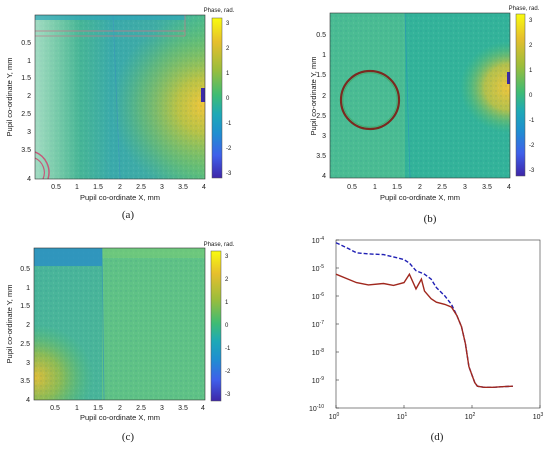 The width and height of the screenshot is (550, 451). What do you see at coordinates (29, 96) in the screenshot?
I see `panel-a-ytick: 2` at bounding box center [29, 96].